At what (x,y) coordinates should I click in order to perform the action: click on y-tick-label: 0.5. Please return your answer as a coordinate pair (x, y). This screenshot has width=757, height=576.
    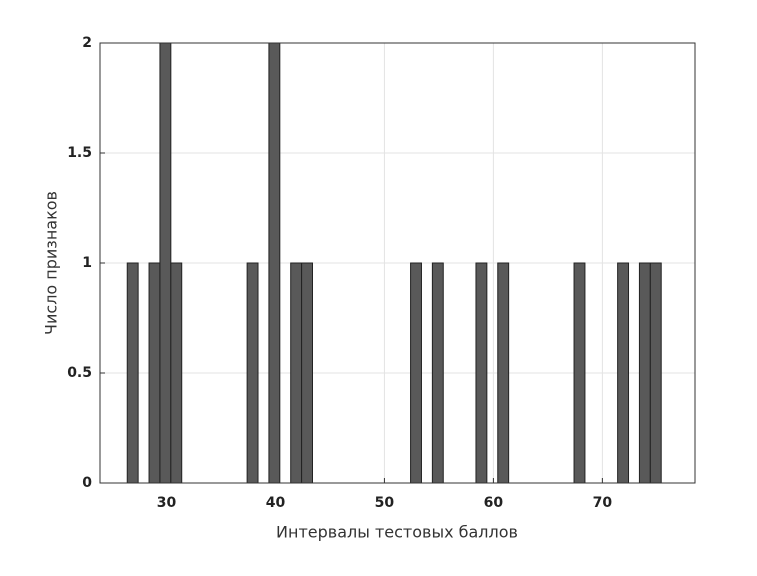
    Looking at the image, I should click on (79, 373).